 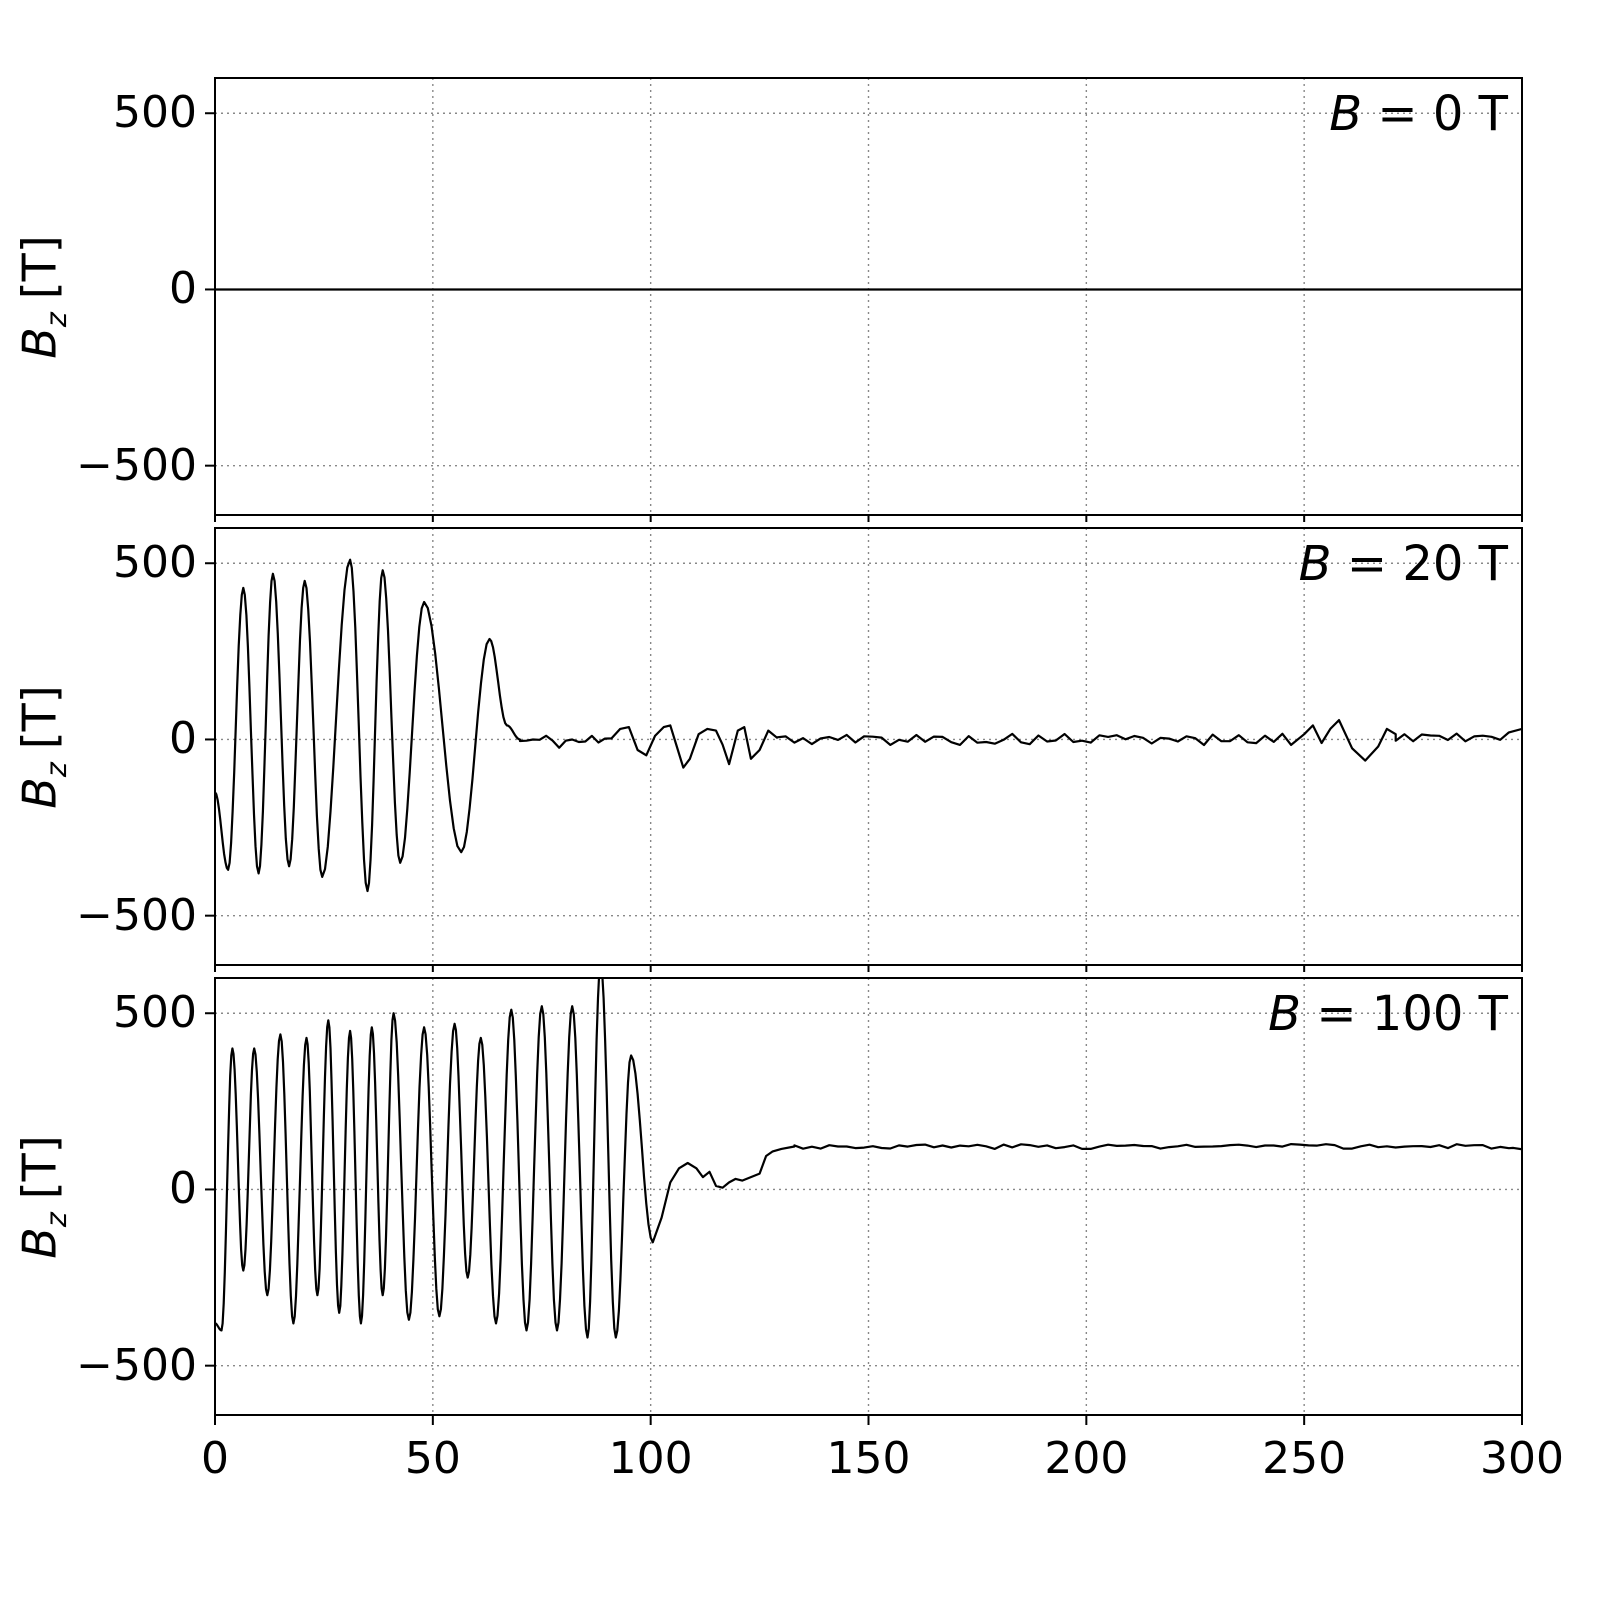 What do you see at coordinates (1086, 1458) in the screenshot?
I see `x-tick-label: 200` at bounding box center [1086, 1458].